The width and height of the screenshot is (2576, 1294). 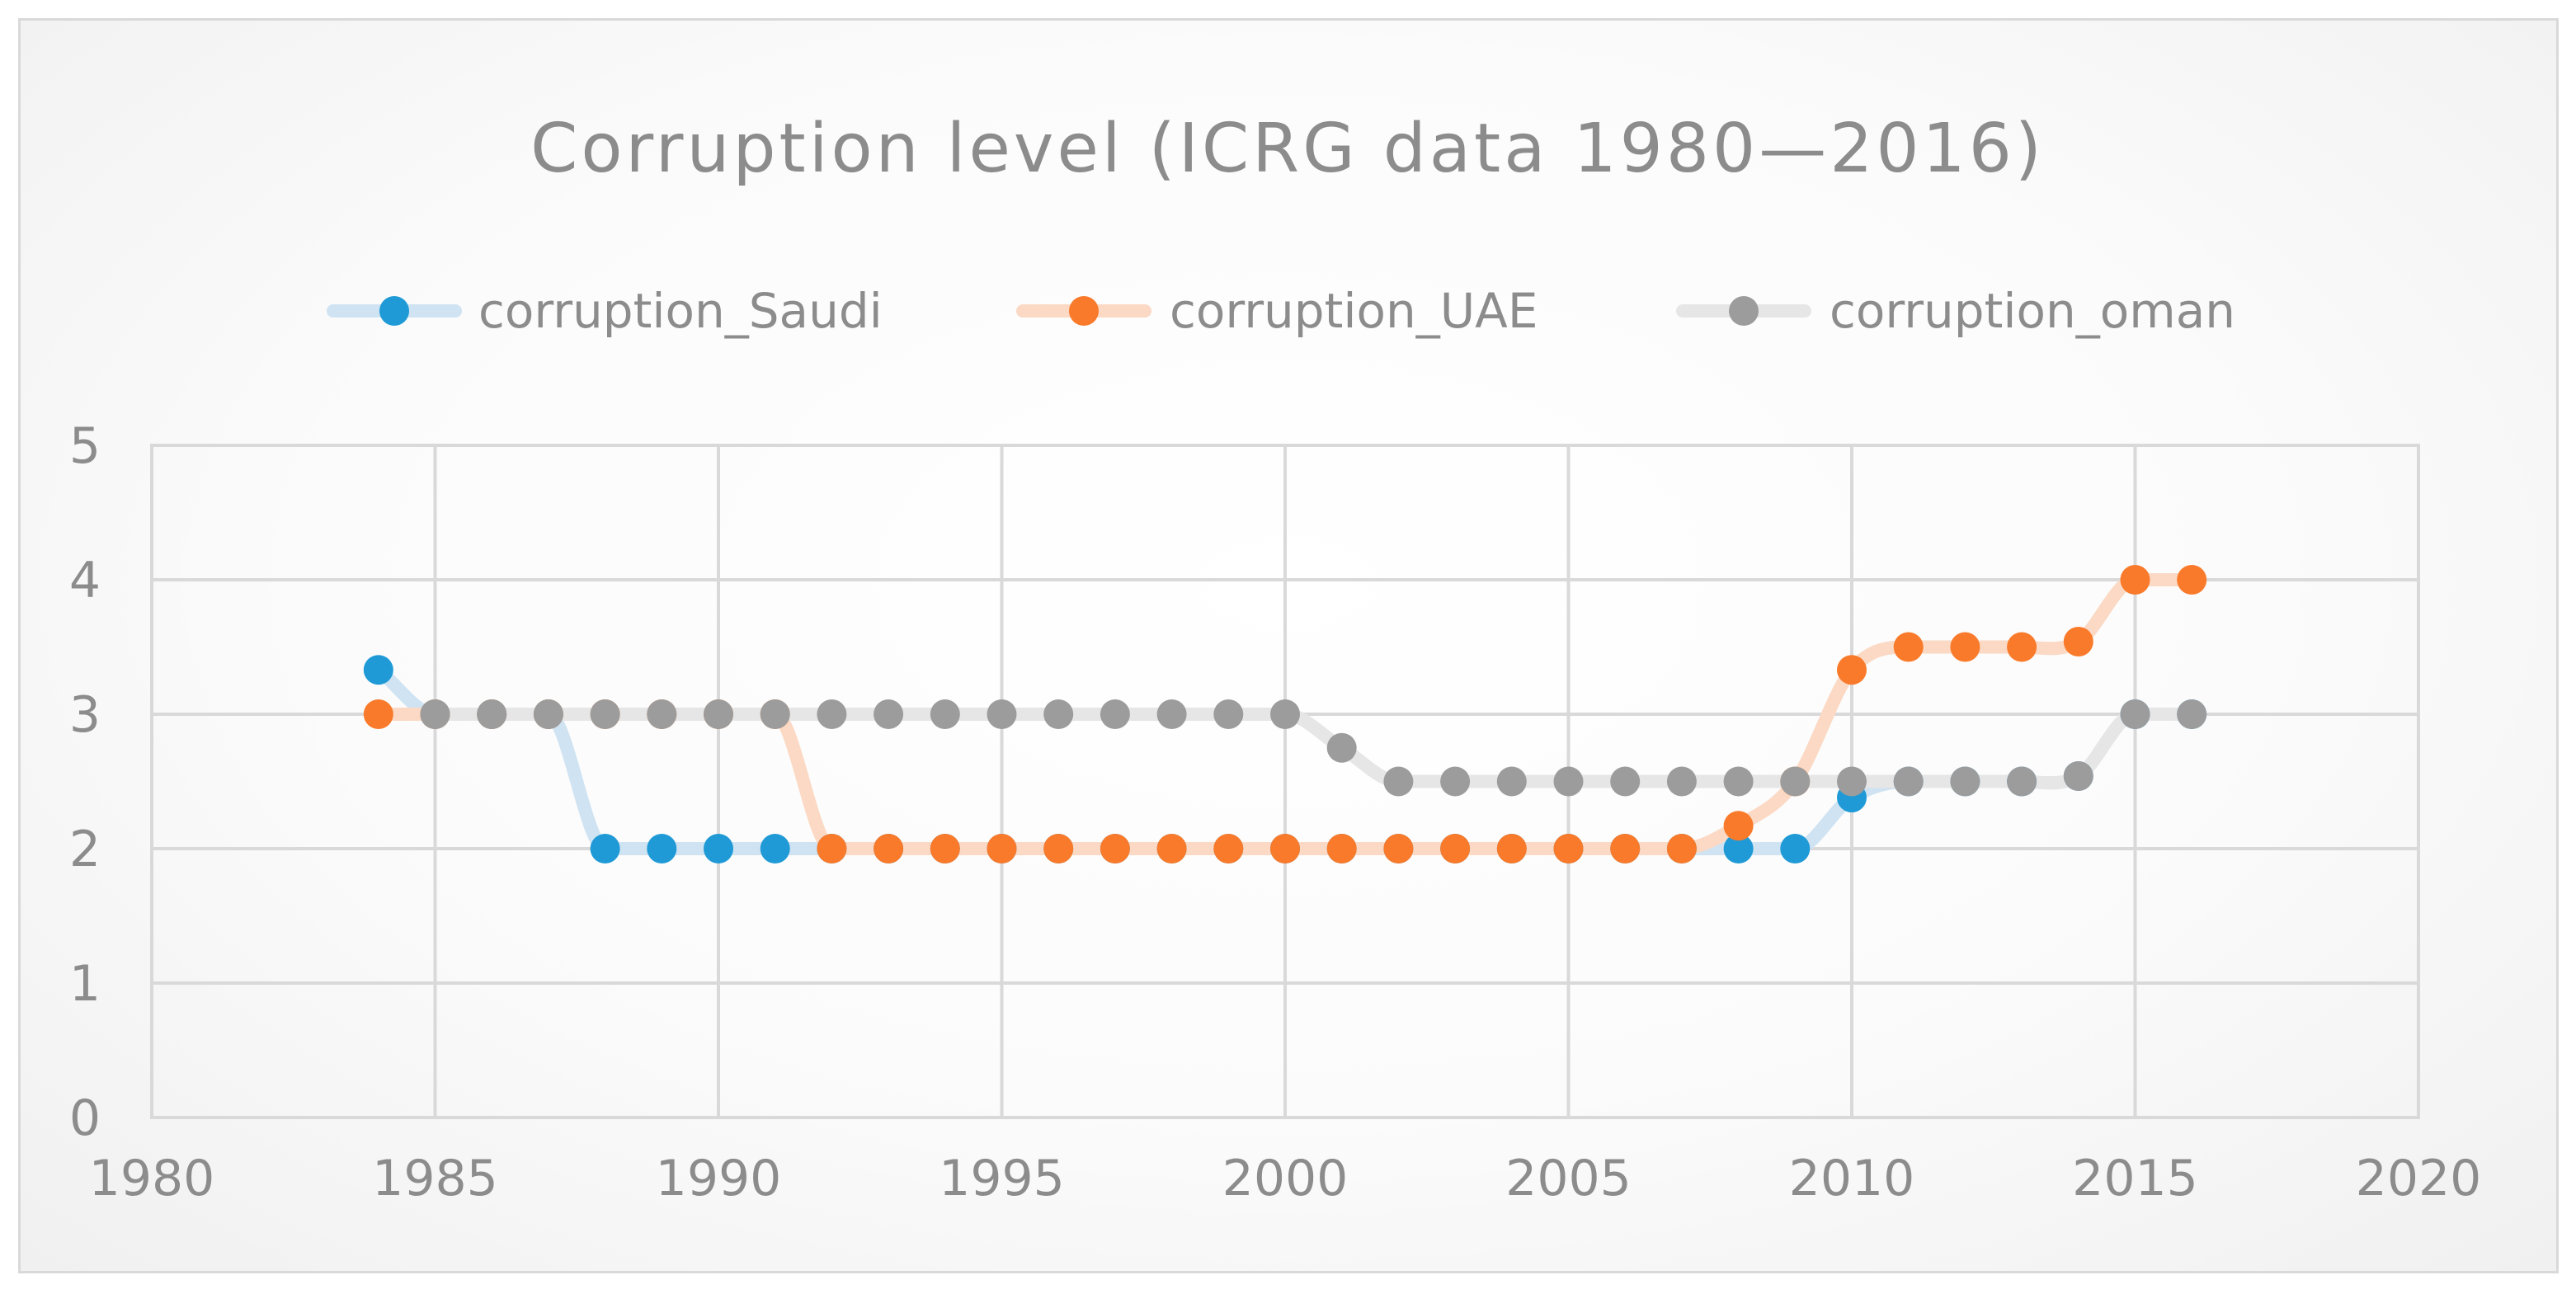 What do you see at coordinates (2419, 1178) in the screenshot?
I see `x-tick-label: 2020` at bounding box center [2419, 1178].